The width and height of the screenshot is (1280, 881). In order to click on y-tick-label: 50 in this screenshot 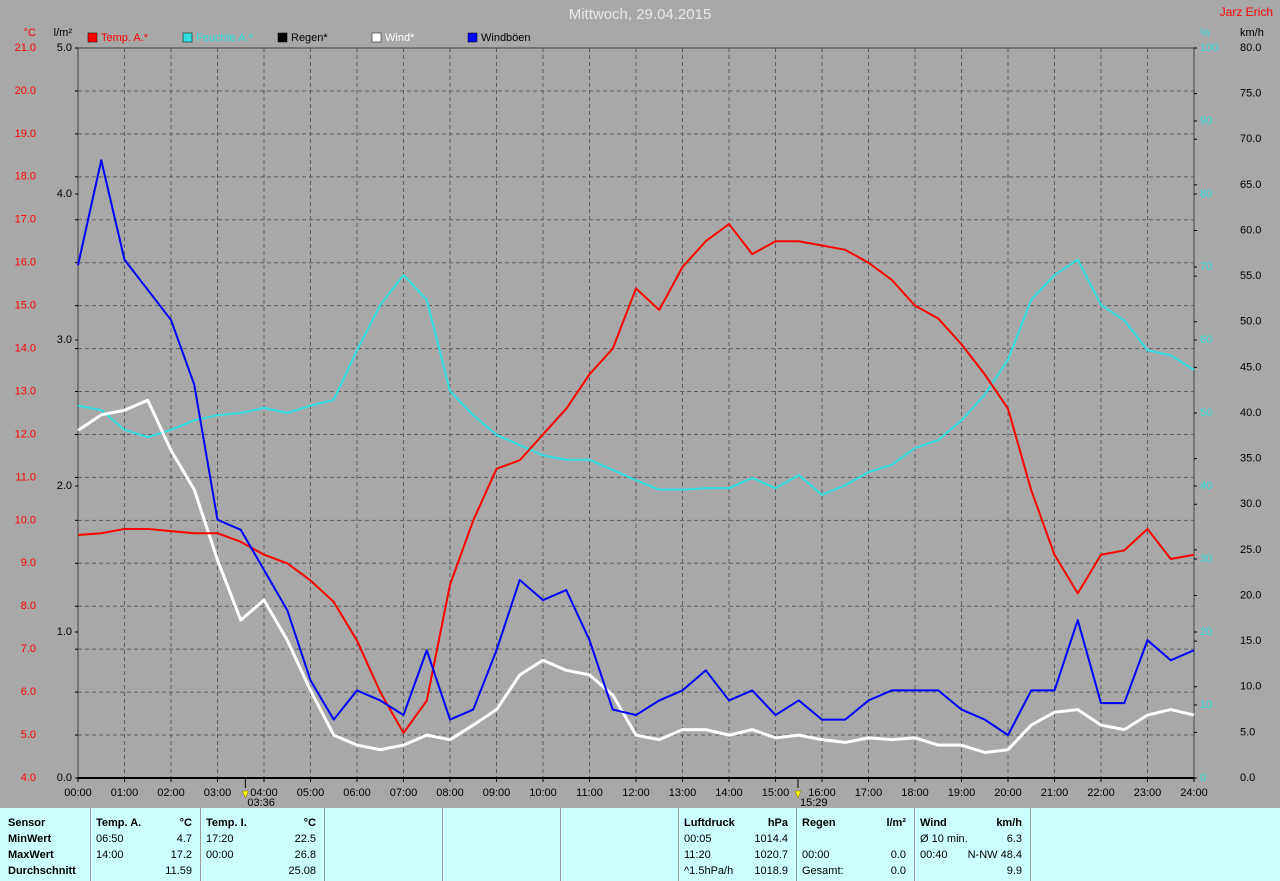, I will do `click(1206, 413)`.